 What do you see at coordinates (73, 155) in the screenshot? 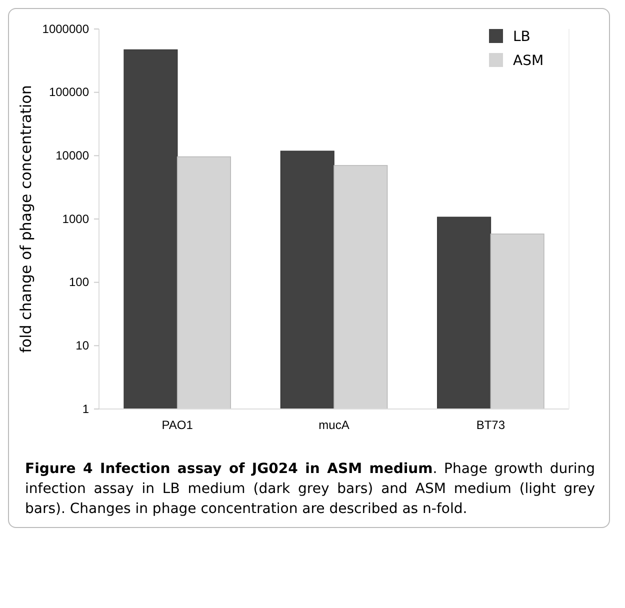
I see `y-tick-label: 10000` at bounding box center [73, 155].